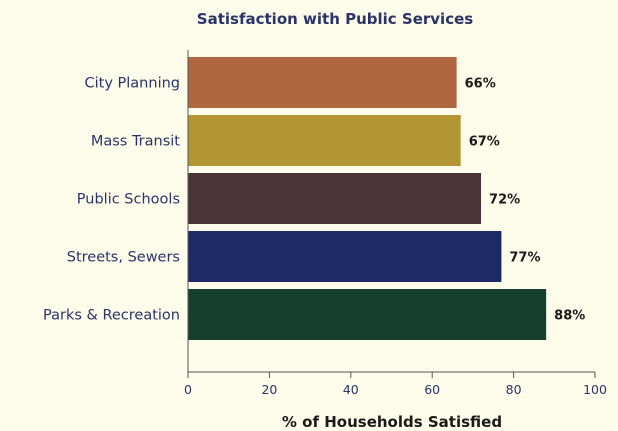 The height and width of the screenshot is (431, 618). I want to click on category-label-parks-recreation: Parks & Recreation, so click(111, 316).